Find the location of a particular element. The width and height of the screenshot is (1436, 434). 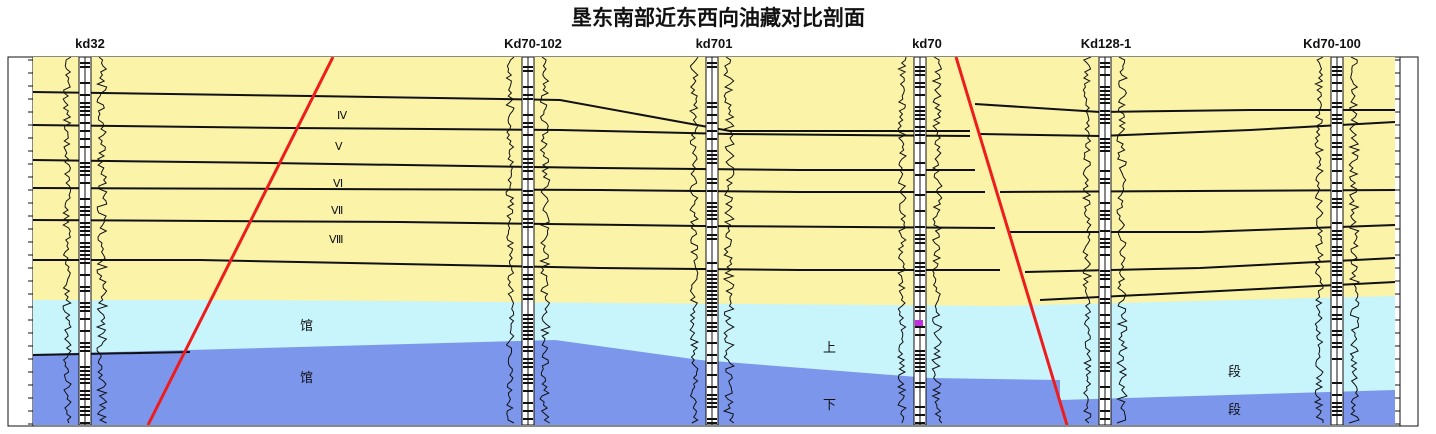

formation-label-shang: 上 is located at coordinates (829, 348).